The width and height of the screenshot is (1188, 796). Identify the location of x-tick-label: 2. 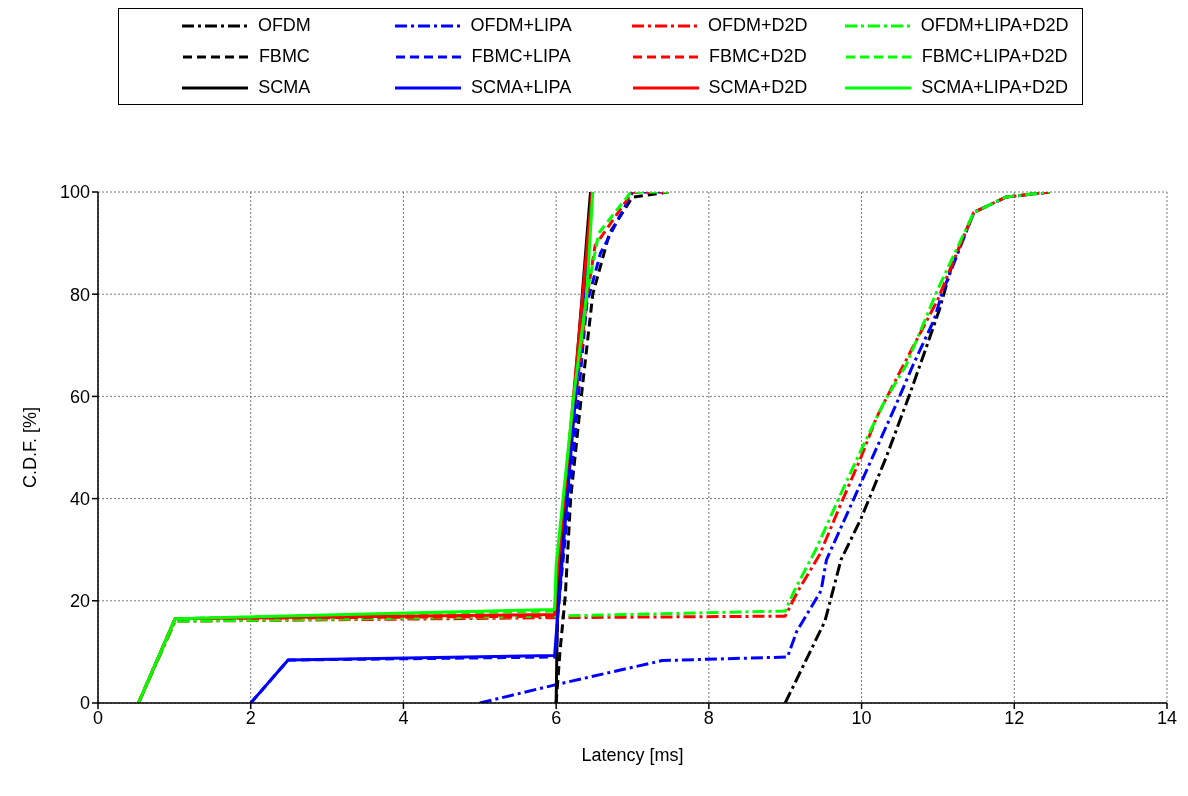
(250, 717).